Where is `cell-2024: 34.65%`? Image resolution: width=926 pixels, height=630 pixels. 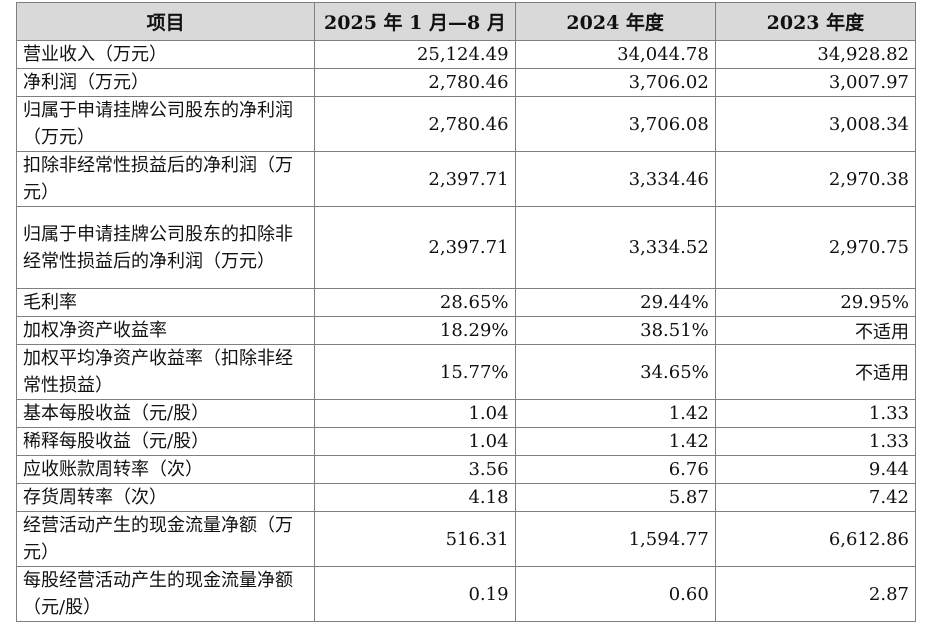
cell-2024: 34.65% is located at coordinates (615, 372).